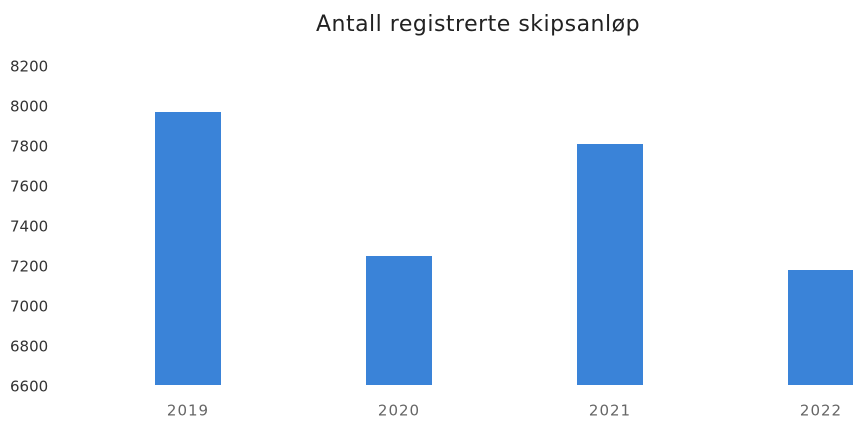  I want to click on y-tick-label: 7200, so click(29, 267).